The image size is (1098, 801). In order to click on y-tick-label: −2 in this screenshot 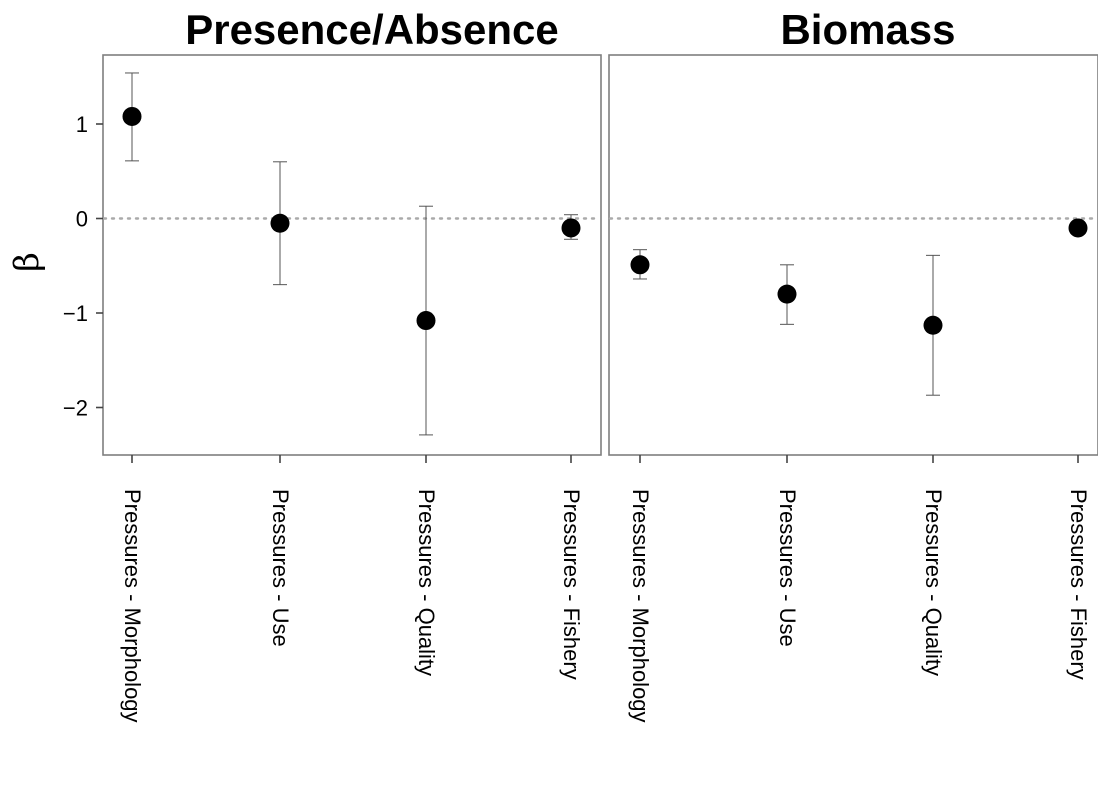, I will do `click(75, 408)`.